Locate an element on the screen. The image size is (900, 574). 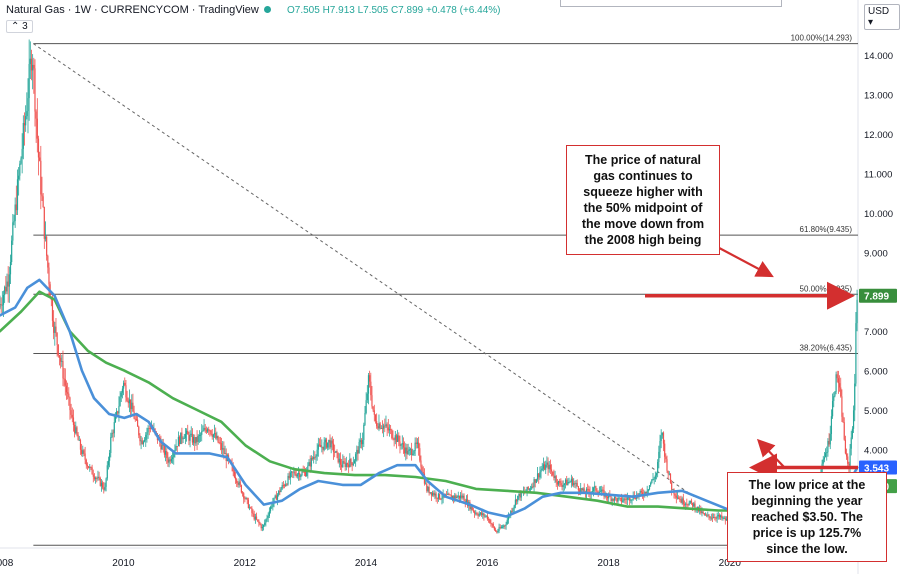
currency-selector: USD ▾ is located at coordinates (882, 17).